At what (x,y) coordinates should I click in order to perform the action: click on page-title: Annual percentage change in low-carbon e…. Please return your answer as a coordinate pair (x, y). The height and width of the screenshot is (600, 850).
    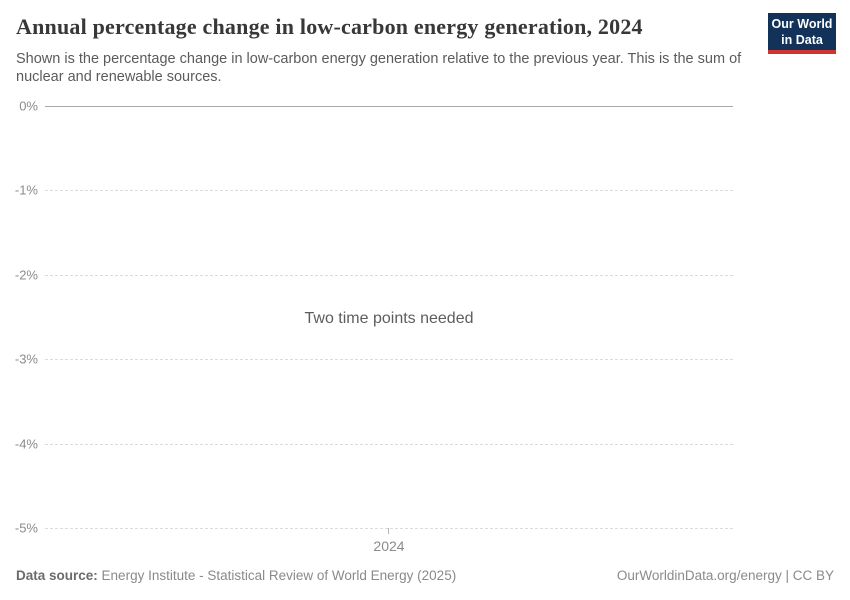
    Looking at the image, I should click on (329, 26).